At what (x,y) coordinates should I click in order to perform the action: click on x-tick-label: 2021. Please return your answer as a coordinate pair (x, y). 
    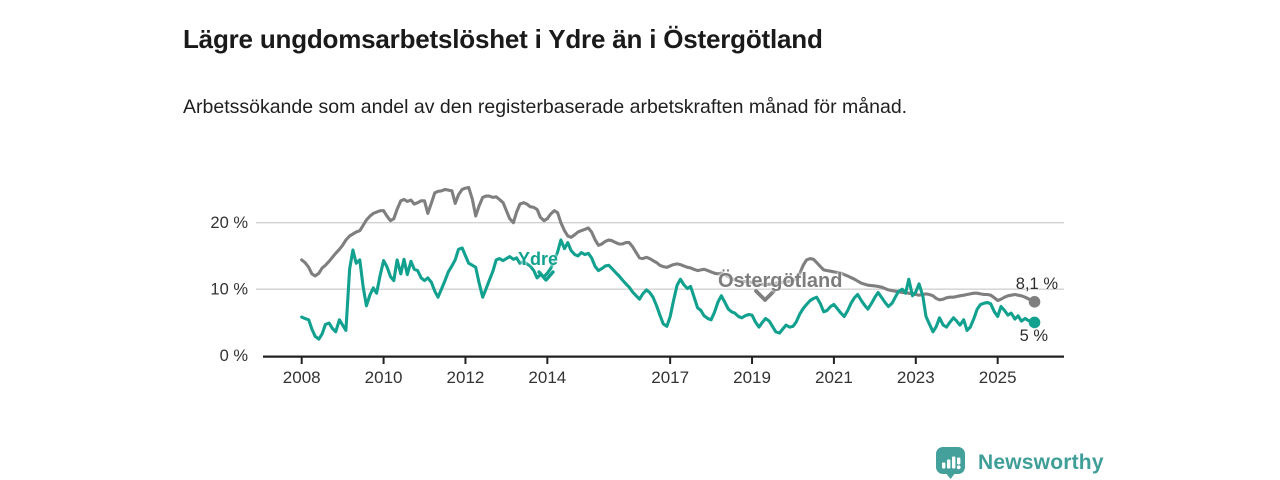
    Looking at the image, I should click on (834, 377).